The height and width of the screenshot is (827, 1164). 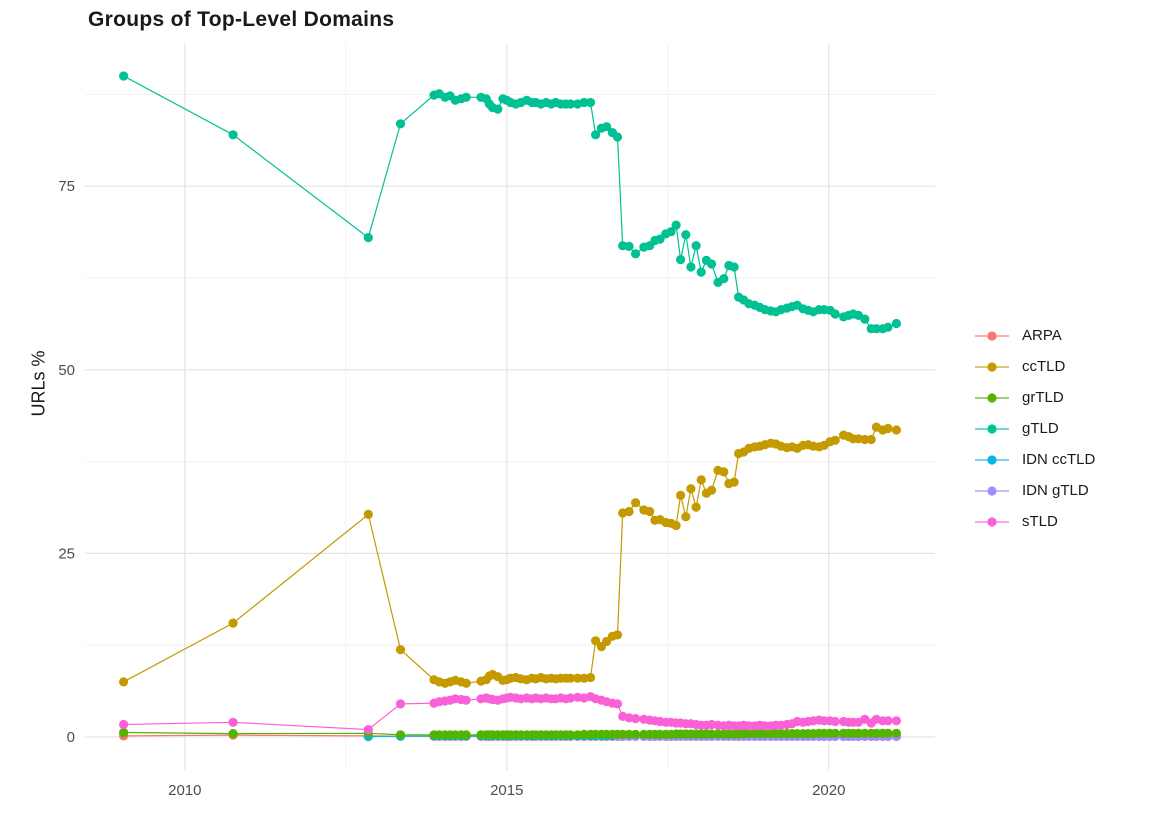 What do you see at coordinates (1034, 397) in the screenshot?
I see `legend-entry-grTLD: grTLD` at bounding box center [1034, 397].